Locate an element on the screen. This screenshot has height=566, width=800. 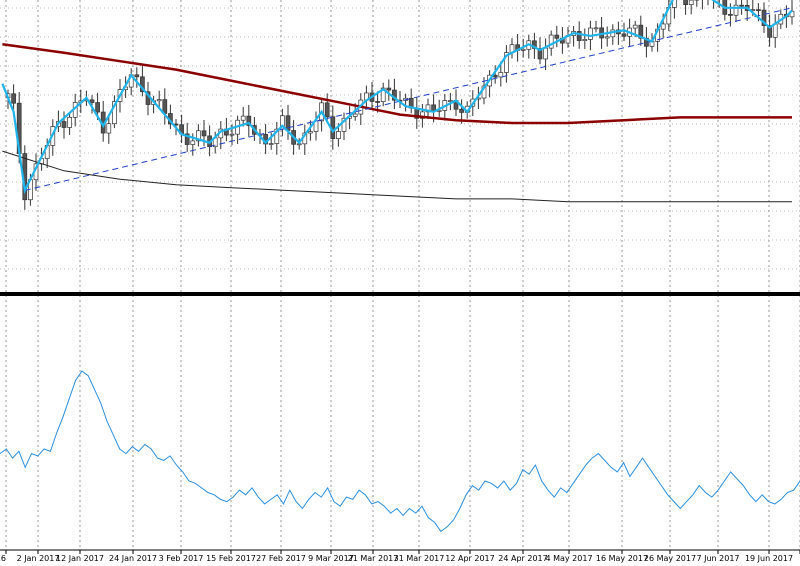
x-tick-label: 7 Jun 2017 is located at coordinates (717, 558).